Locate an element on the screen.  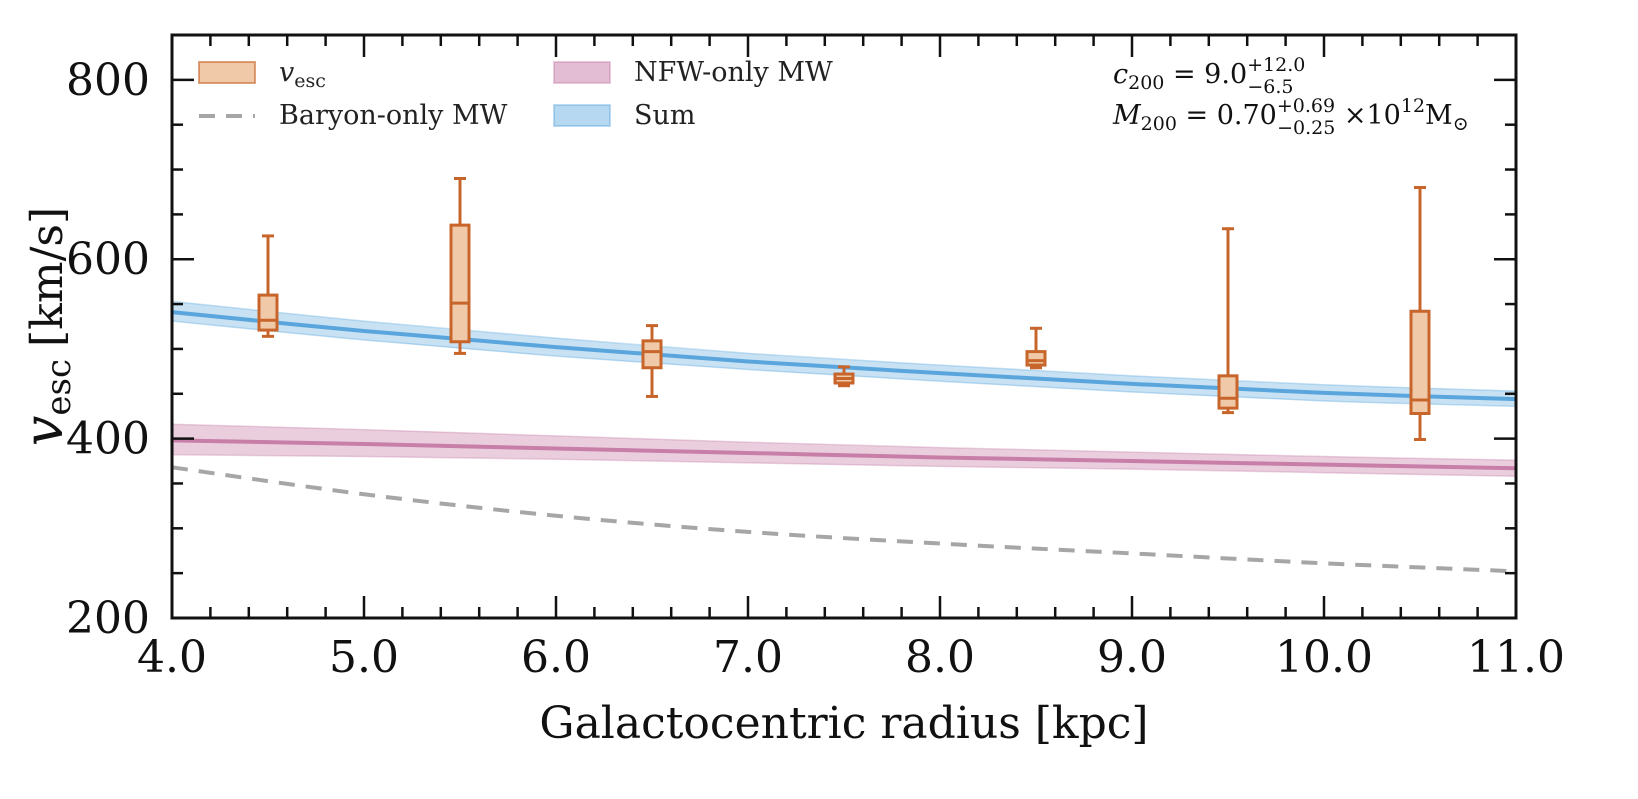
baryon-line is located at coordinates (844, 519).